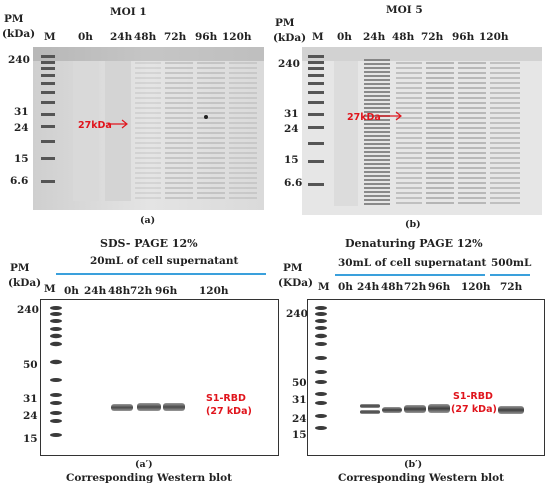  I want to click on kda-header: (KDa), so click(295, 283).